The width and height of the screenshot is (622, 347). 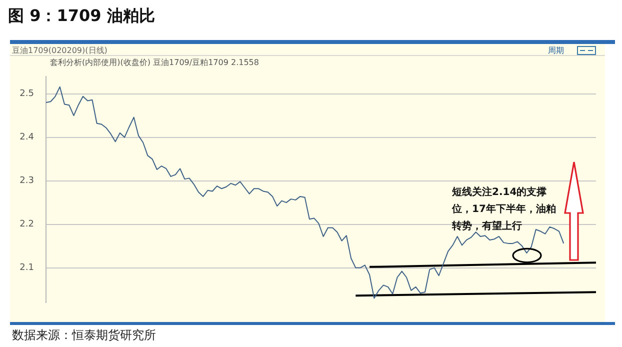 What do you see at coordinates (556, 50) in the screenshot?
I see `text: 周期` at bounding box center [556, 50].